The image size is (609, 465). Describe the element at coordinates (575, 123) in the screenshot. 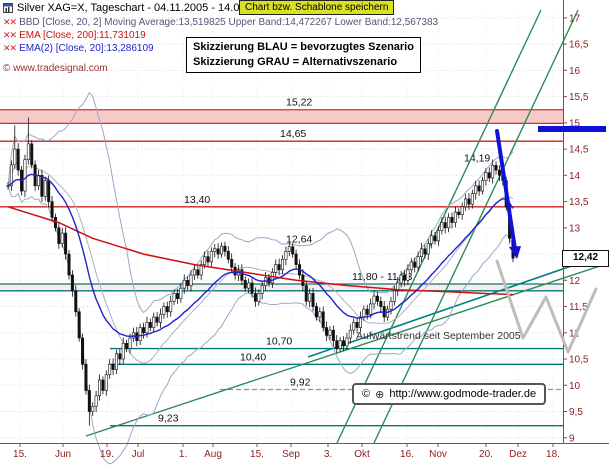

I see `svg-text: 15` at that location.